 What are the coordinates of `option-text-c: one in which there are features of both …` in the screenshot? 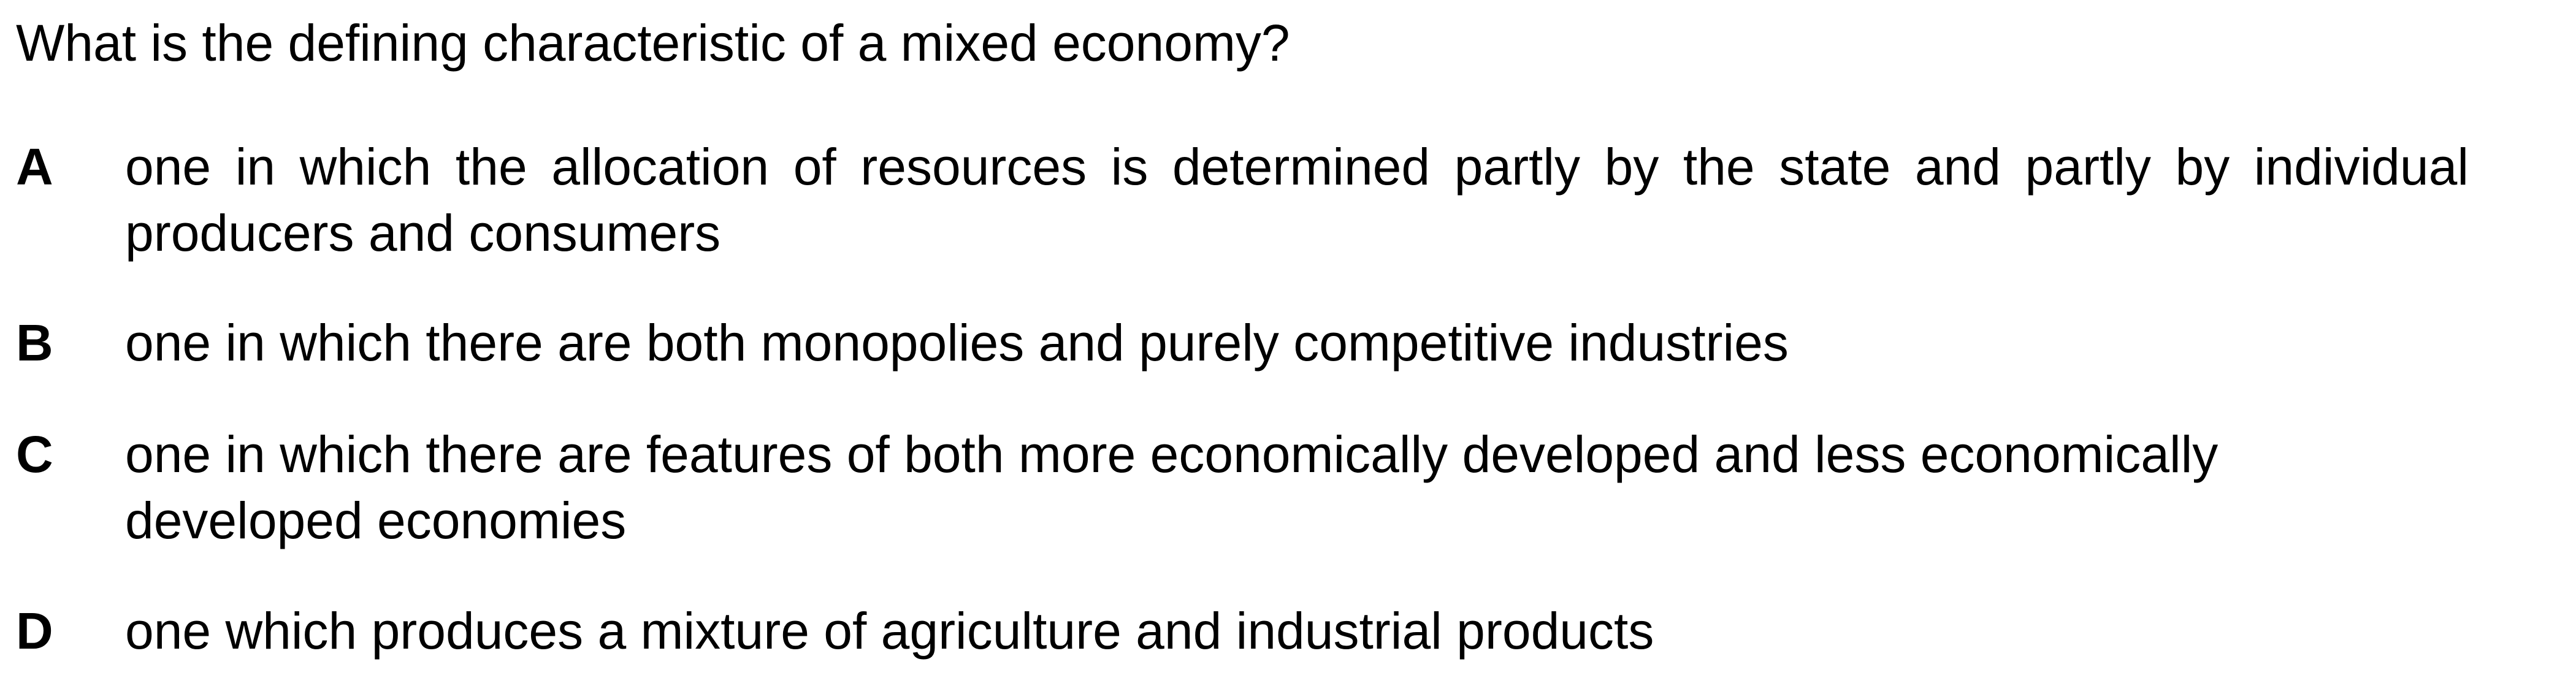 It's located at (1172, 487).